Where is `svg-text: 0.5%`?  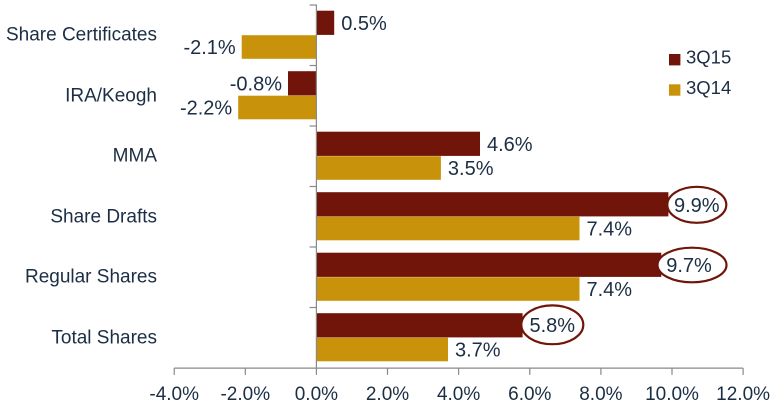
svg-text: 0.5% is located at coordinates (364, 24).